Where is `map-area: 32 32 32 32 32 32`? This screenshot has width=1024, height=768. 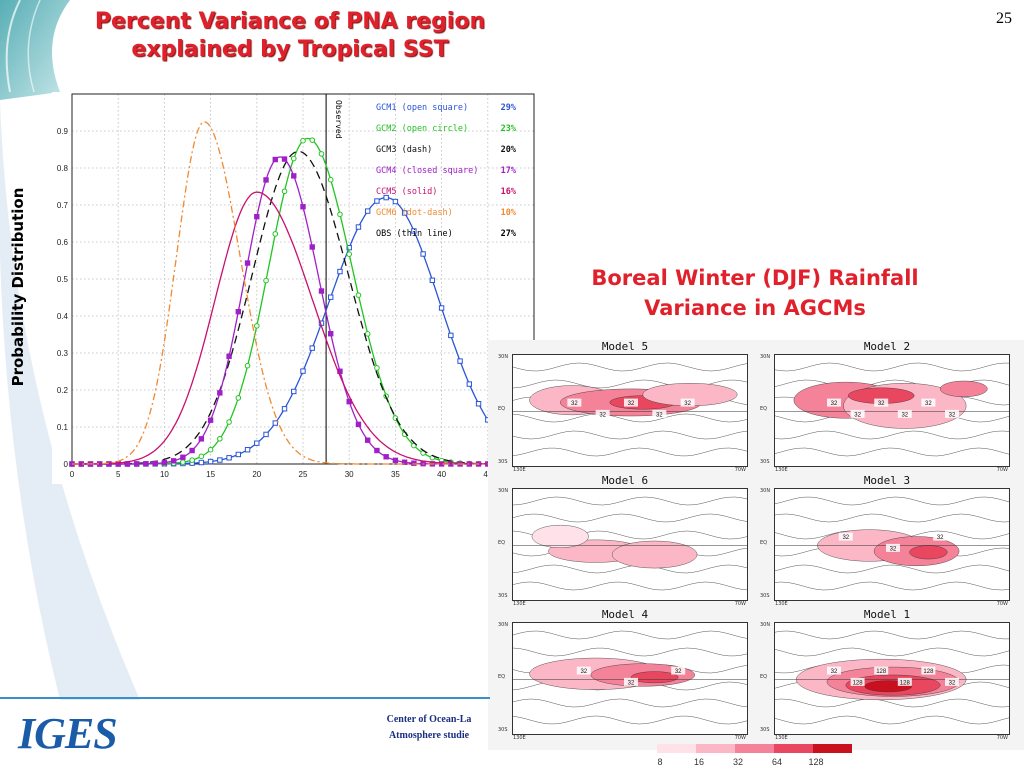
map-area: 32 32 32 32 32 32 is located at coordinates (892, 410).